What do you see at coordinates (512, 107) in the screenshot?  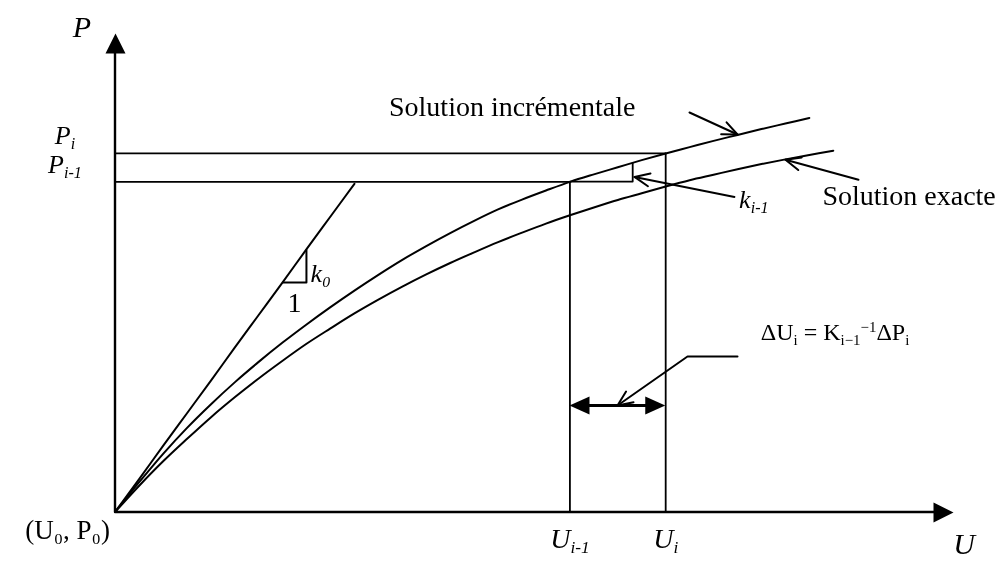 I see `legend-label: Solution incrémentale` at bounding box center [512, 107].